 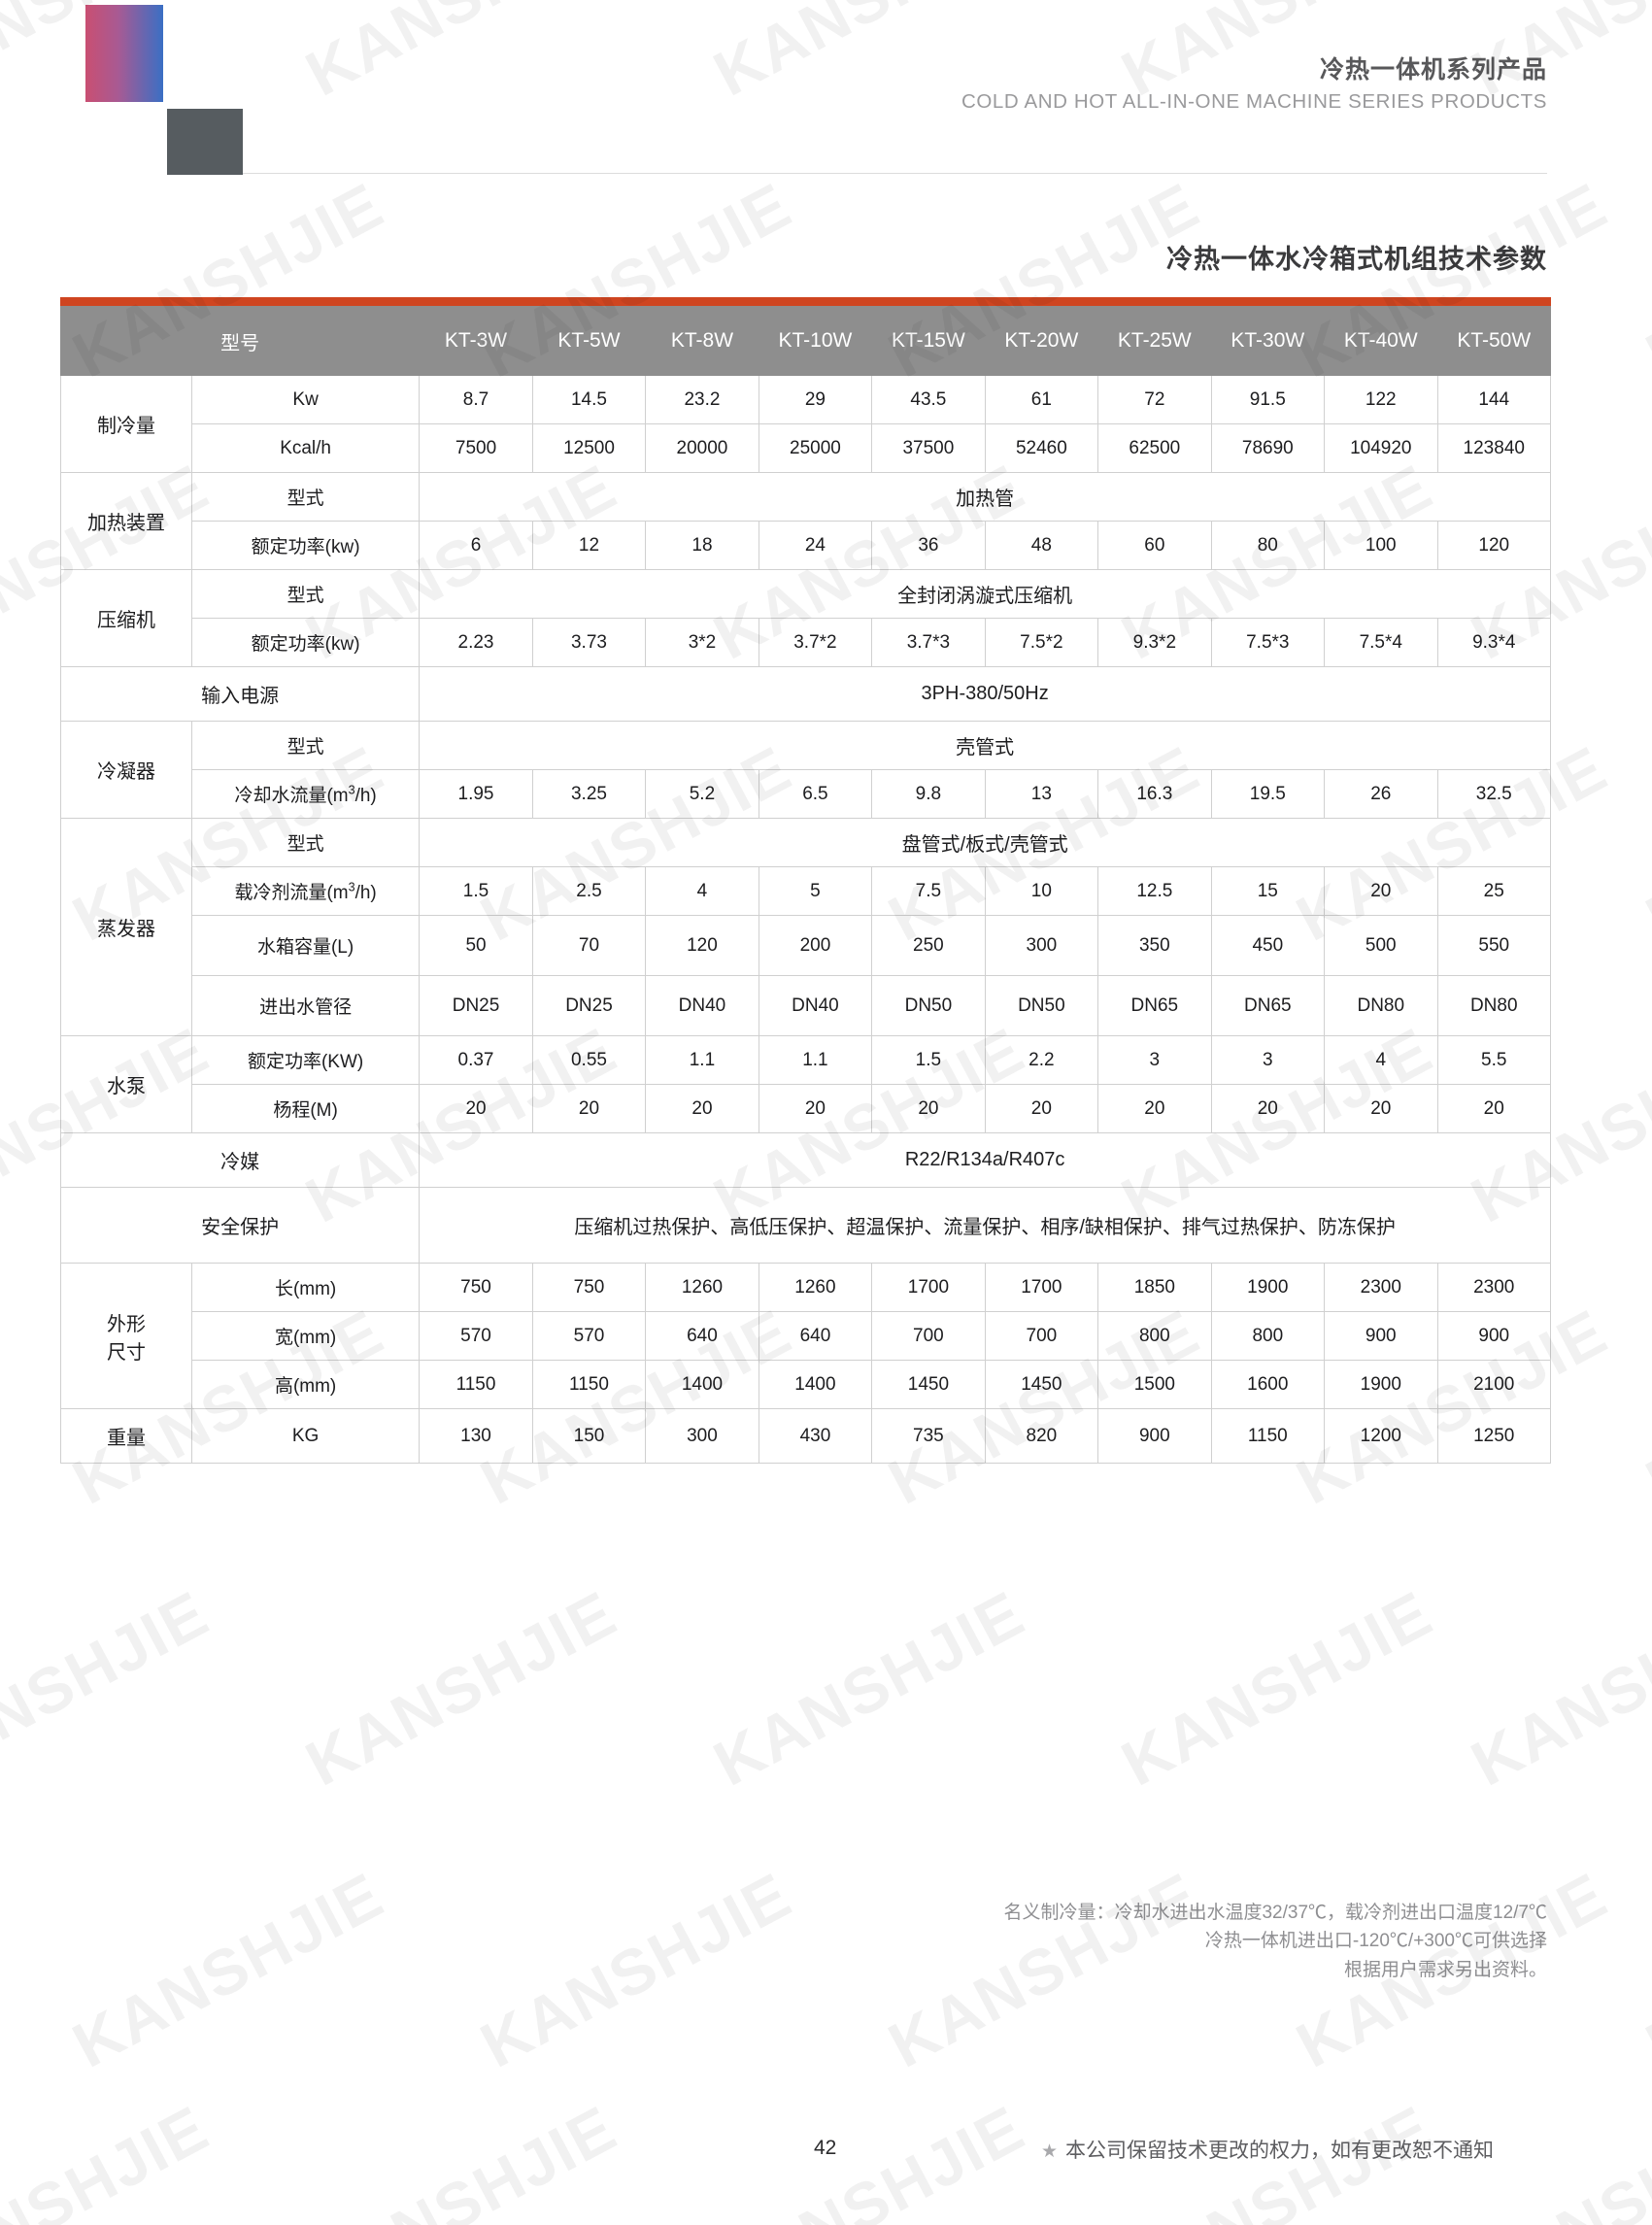 I want to click on cell: 2.5, so click(x=589, y=891).